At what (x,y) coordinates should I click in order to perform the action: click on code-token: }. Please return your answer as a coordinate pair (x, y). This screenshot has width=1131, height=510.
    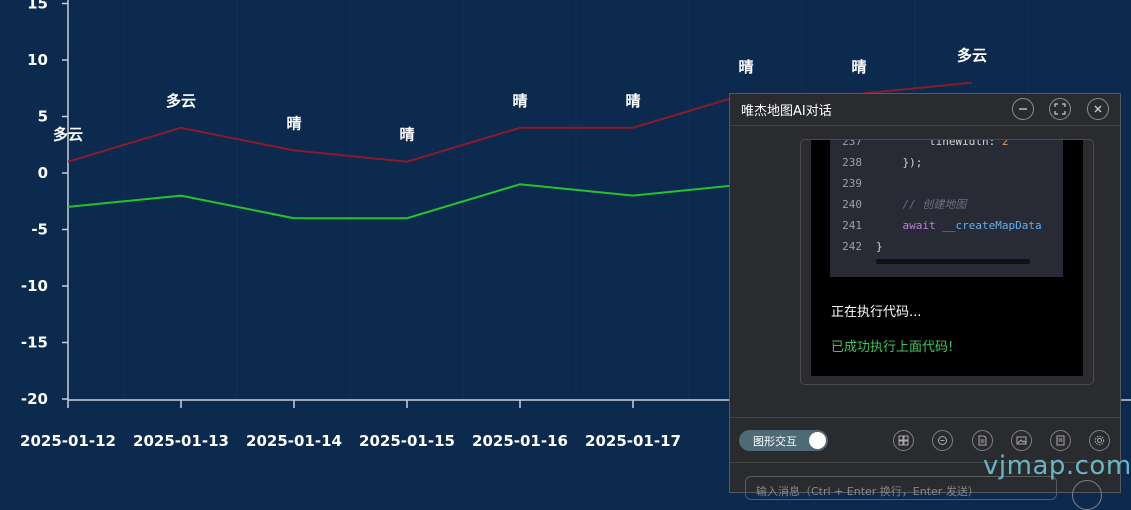
    Looking at the image, I should click on (879, 246).